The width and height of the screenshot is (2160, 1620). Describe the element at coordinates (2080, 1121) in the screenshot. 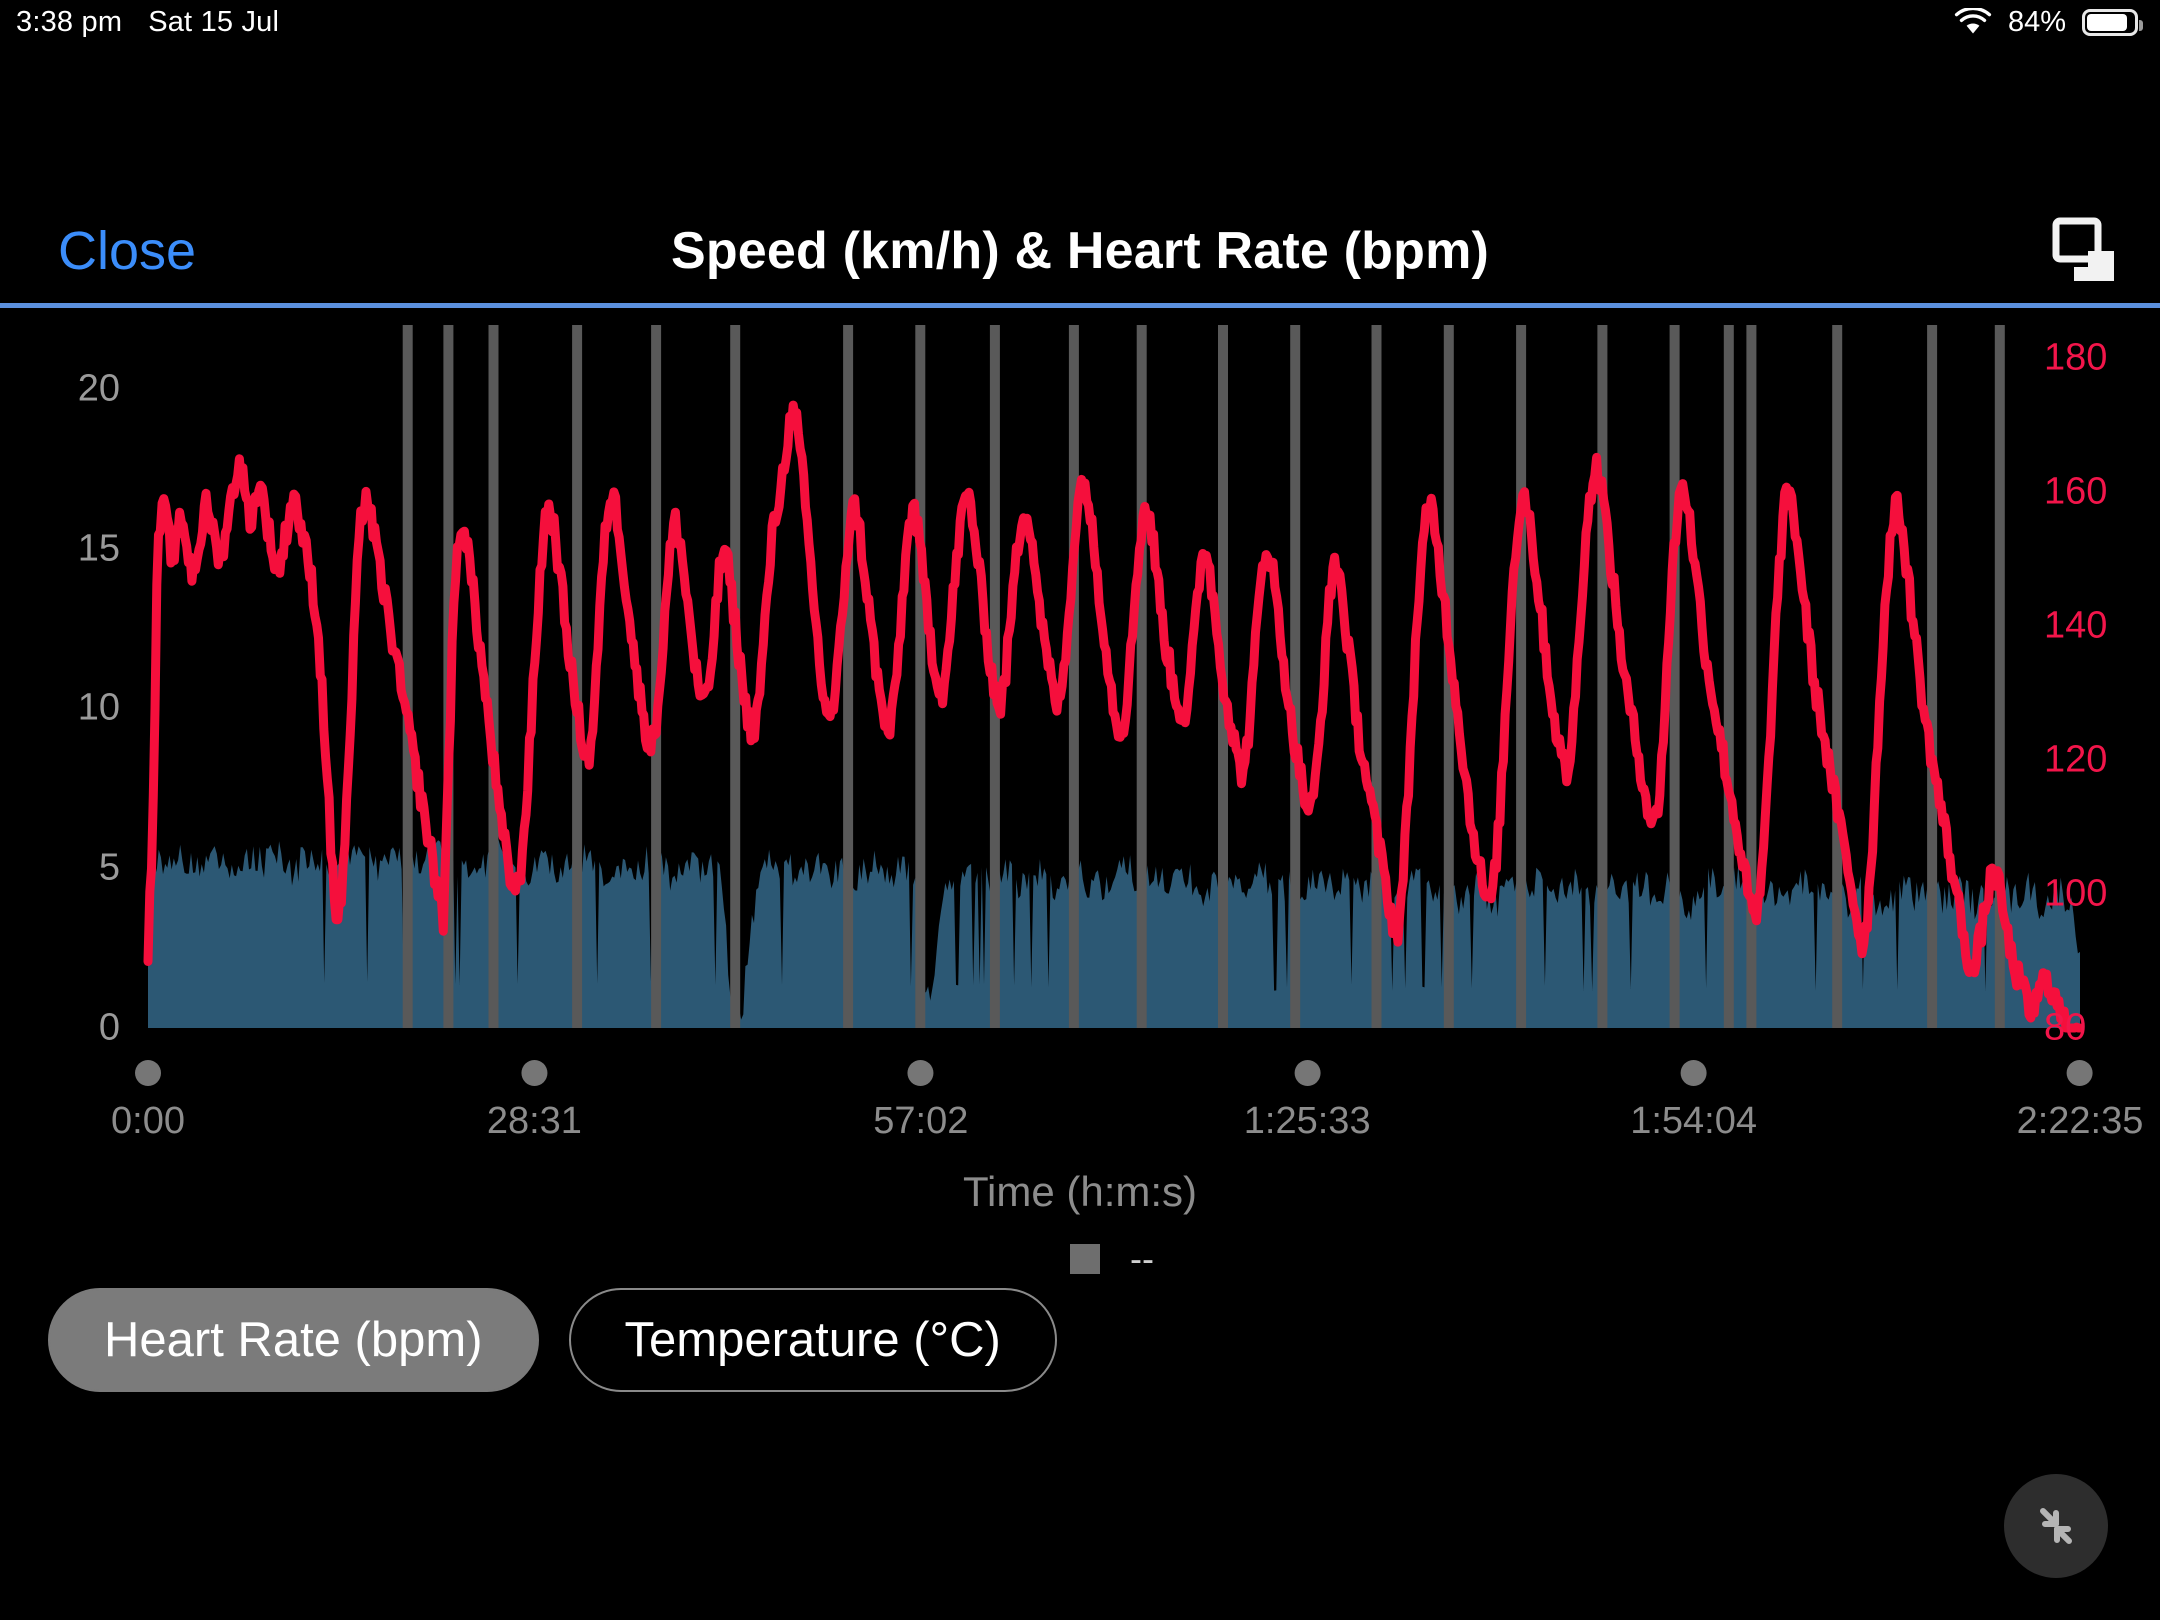

I see `x-tick-label: 2:22:35` at that location.